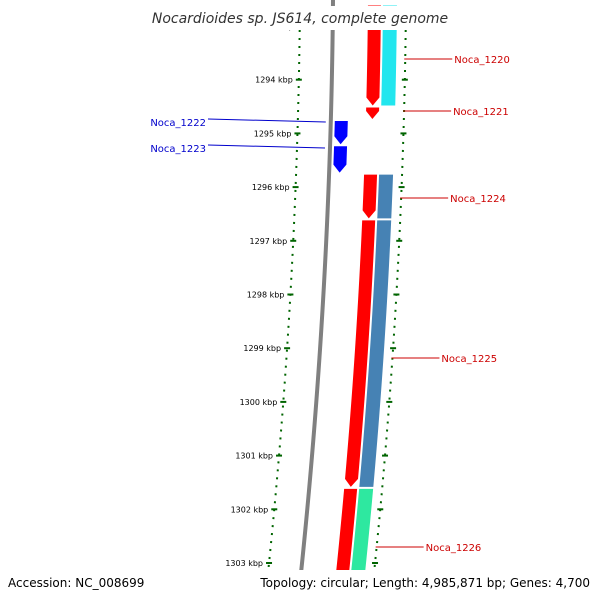  What do you see at coordinates (482, 60) in the screenshot?
I see `gene-label-Noca_1220: Noca_1220` at bounding box center [482, 60].